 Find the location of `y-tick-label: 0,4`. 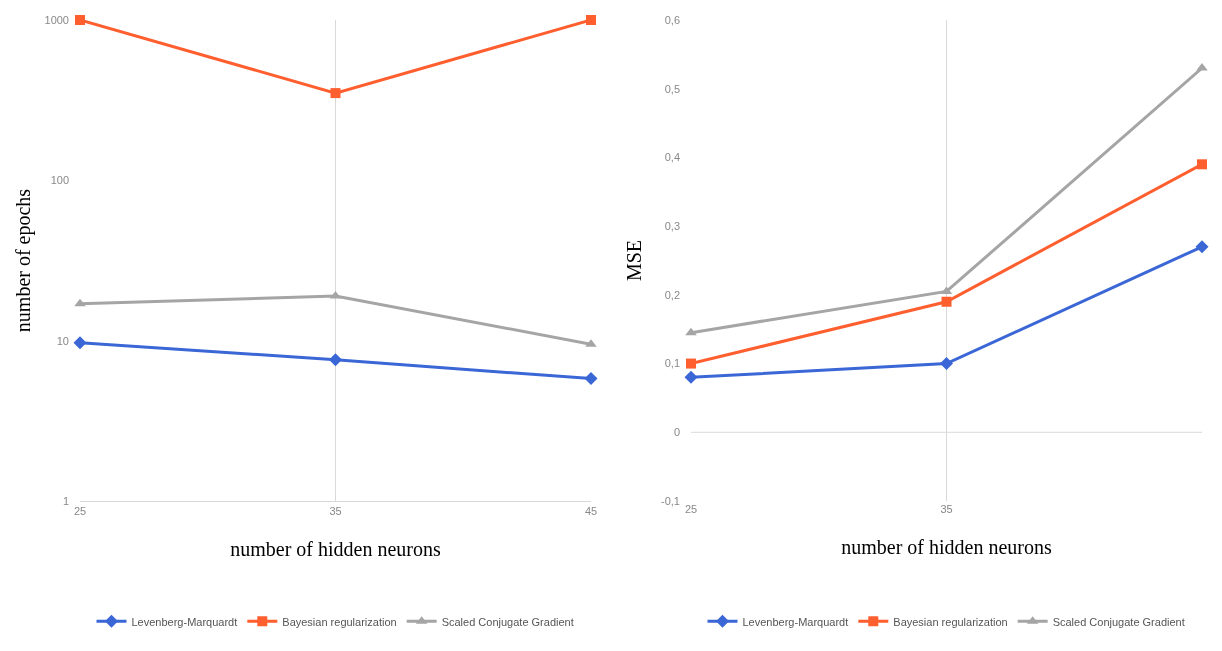

y-tick-label: 0,4 is located at coordinates (672, 157).